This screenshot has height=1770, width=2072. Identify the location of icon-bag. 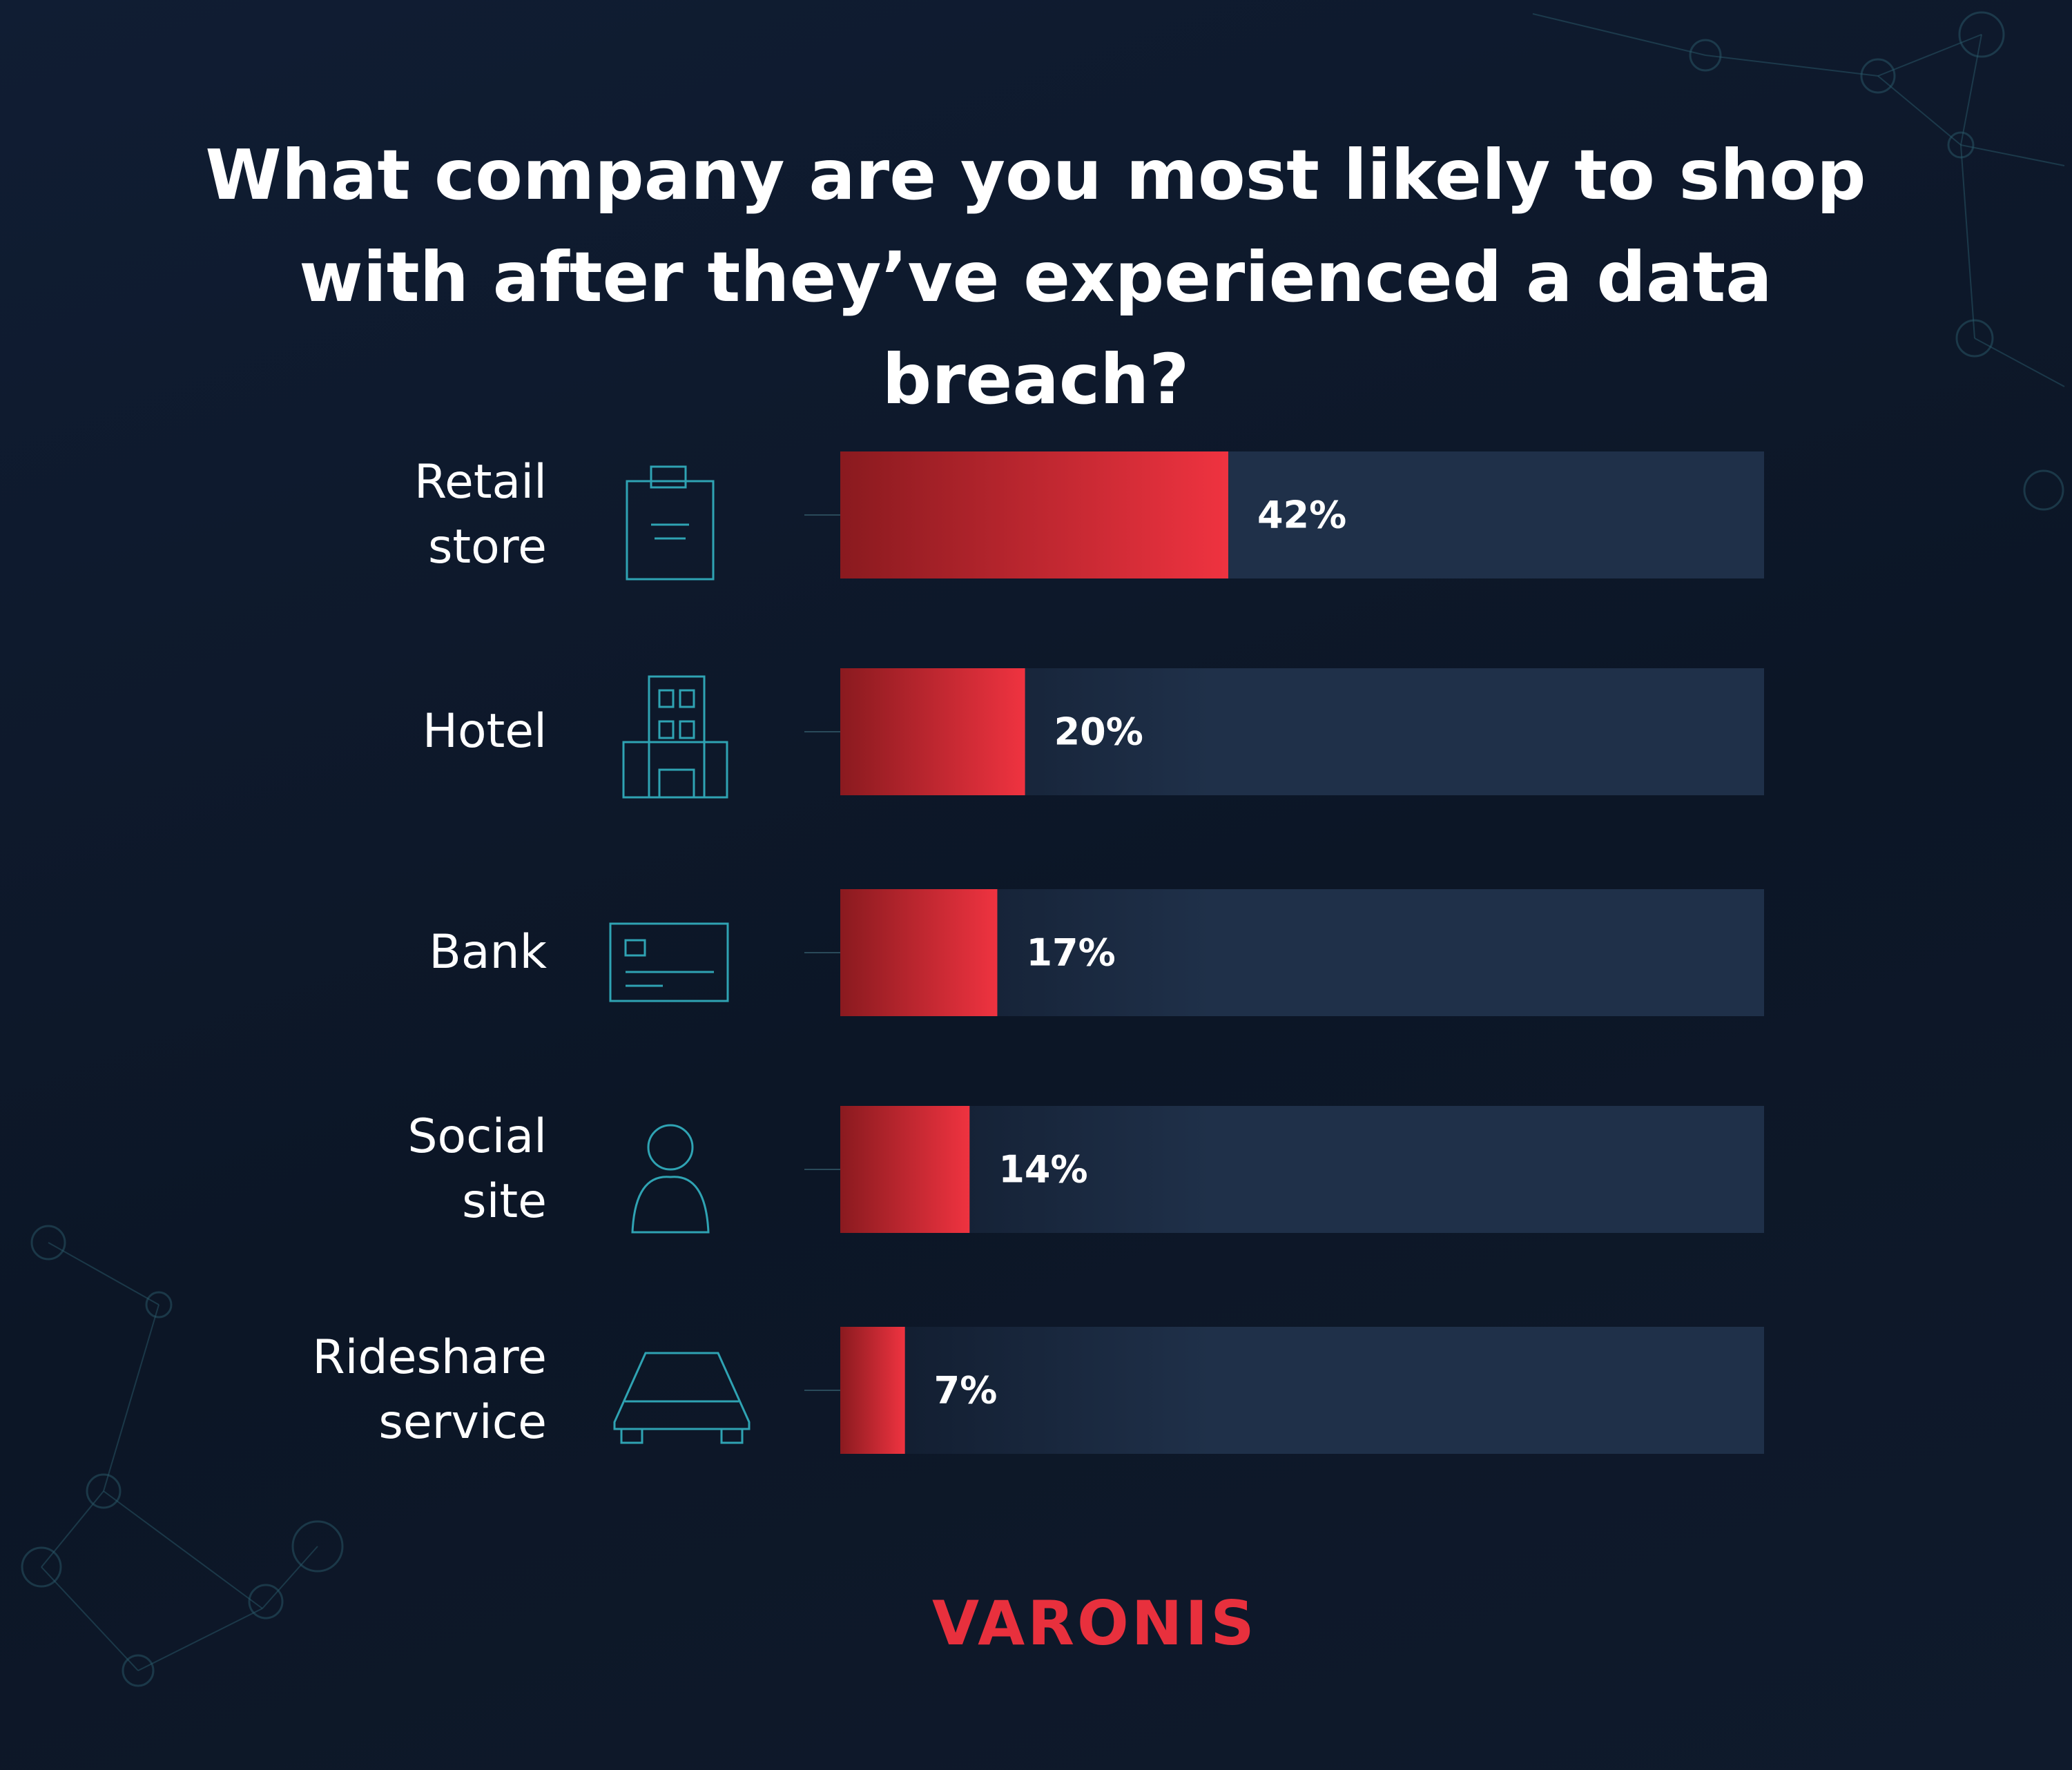
(670, 523).